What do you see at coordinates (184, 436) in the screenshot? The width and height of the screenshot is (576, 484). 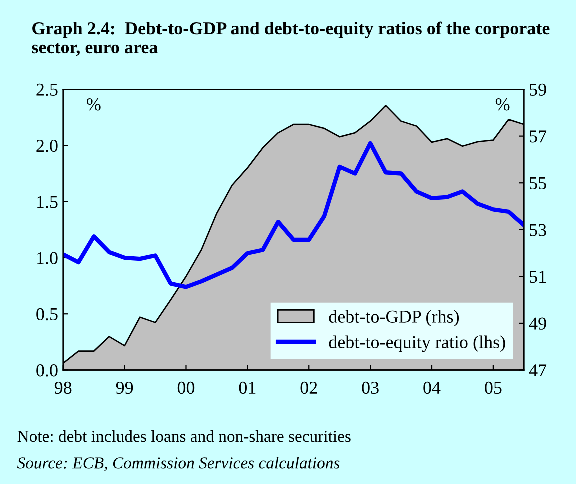 I see `text: Note: debt includes loans and non-share securities` at bounding box center [184, 436].